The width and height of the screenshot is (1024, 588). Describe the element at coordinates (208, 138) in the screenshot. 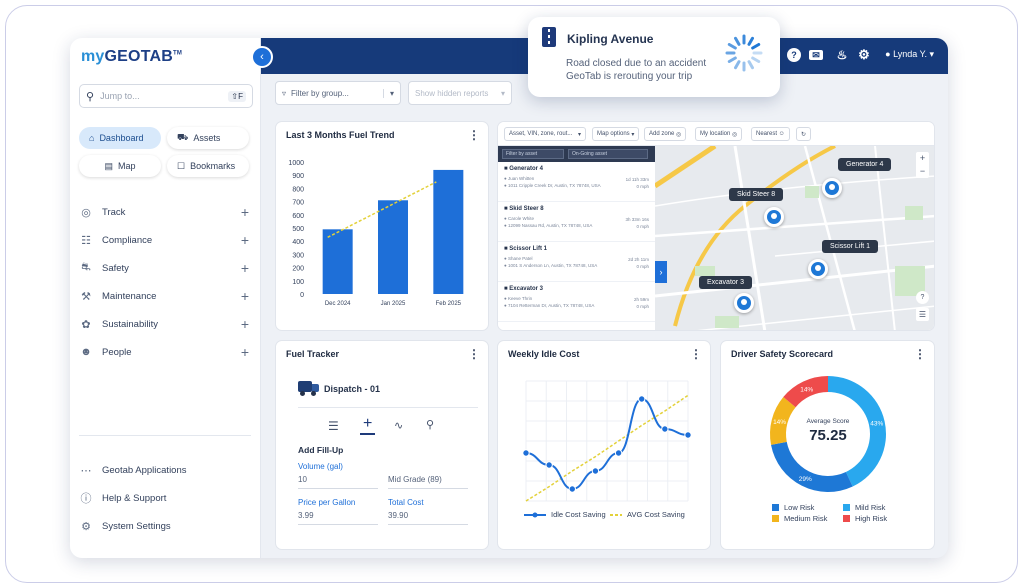

I see `quick-assets-button: ⛟ Assets` at that location.